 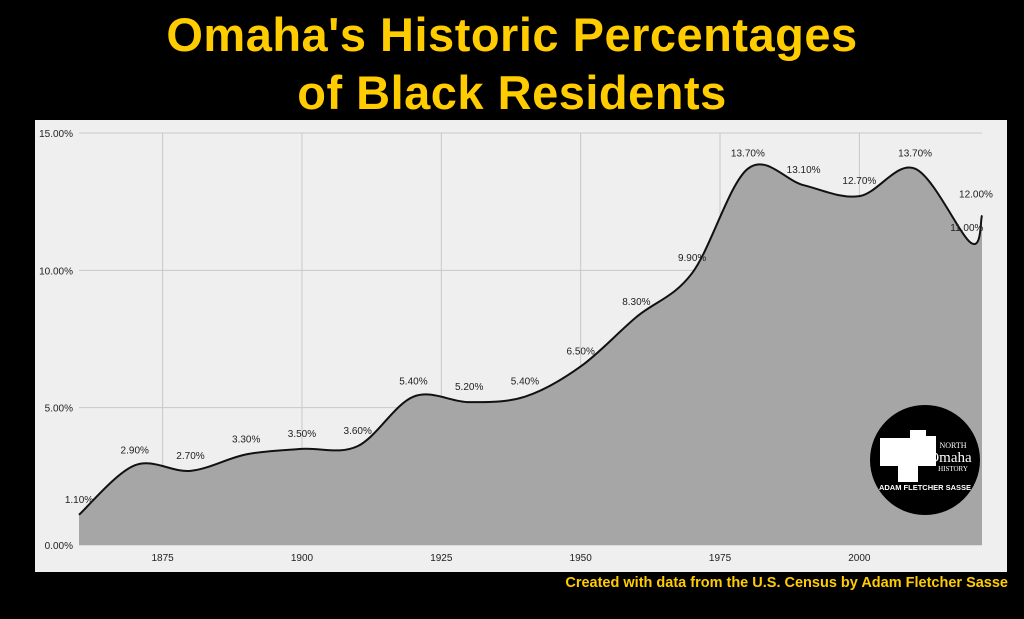 I want to click on logo-history: HISTORY, so click(x=953, y=469).